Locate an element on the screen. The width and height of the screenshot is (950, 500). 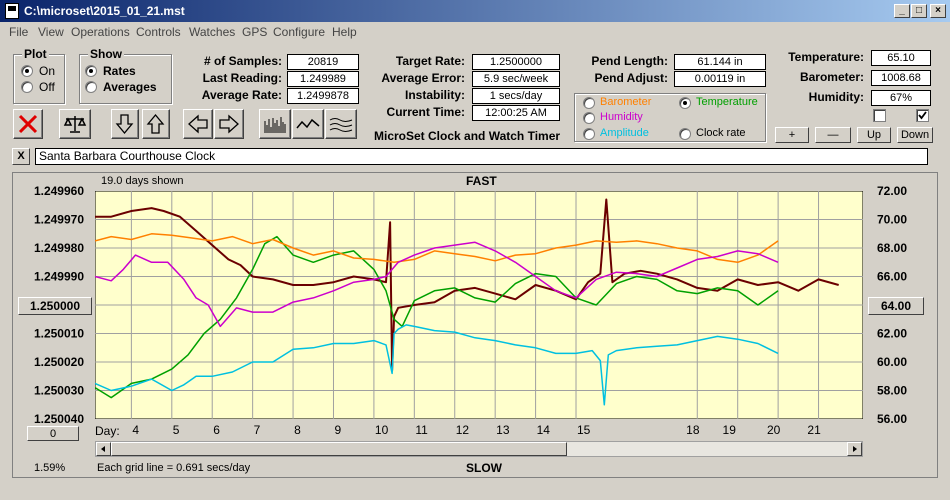
show-group-legend: Show is located at coordinates (106, 54).